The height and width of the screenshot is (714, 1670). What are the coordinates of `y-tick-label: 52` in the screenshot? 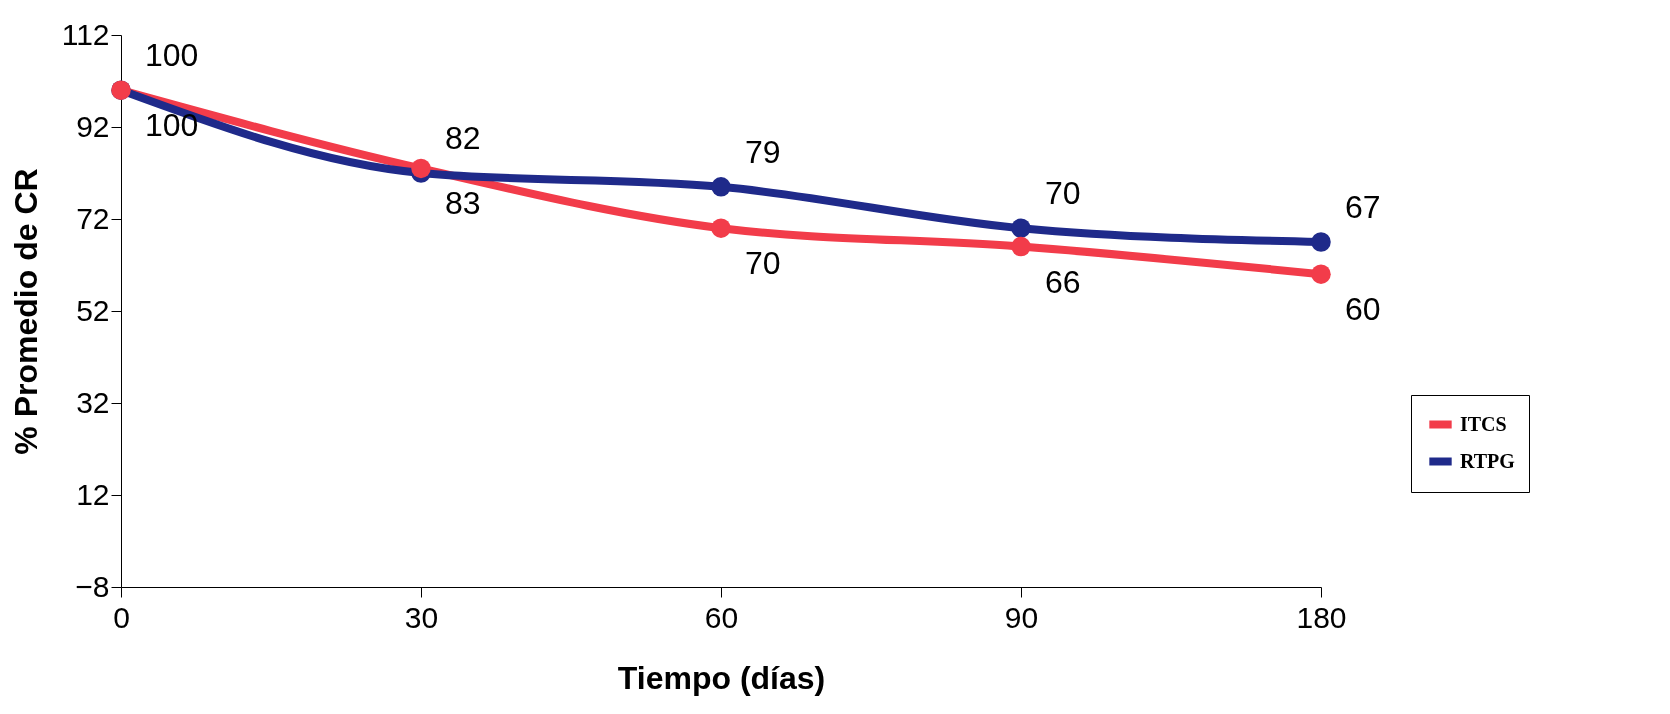 It's located at (93, 310).